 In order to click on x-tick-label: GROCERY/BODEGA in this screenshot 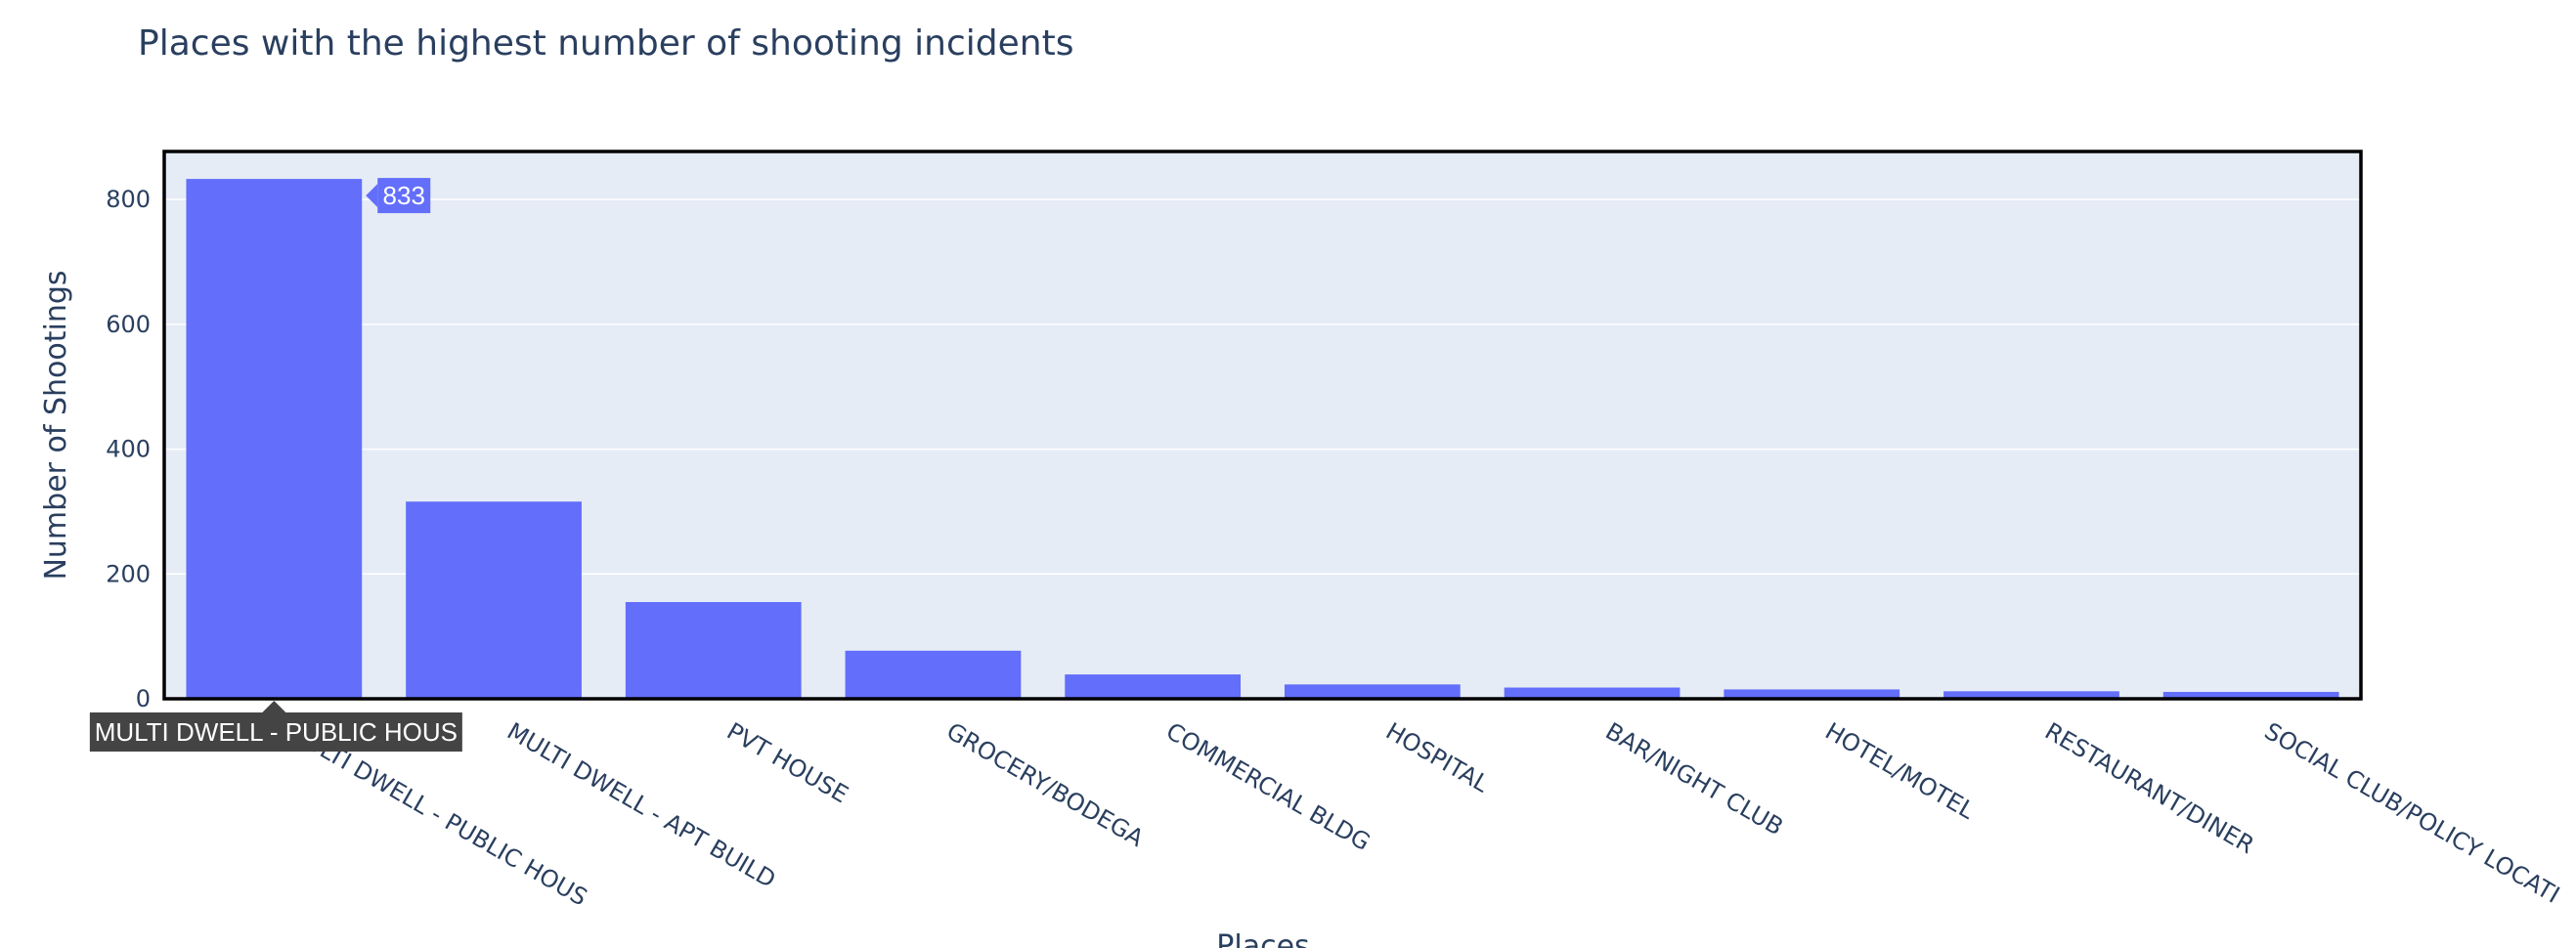, I will do `click(1045, 784)`.